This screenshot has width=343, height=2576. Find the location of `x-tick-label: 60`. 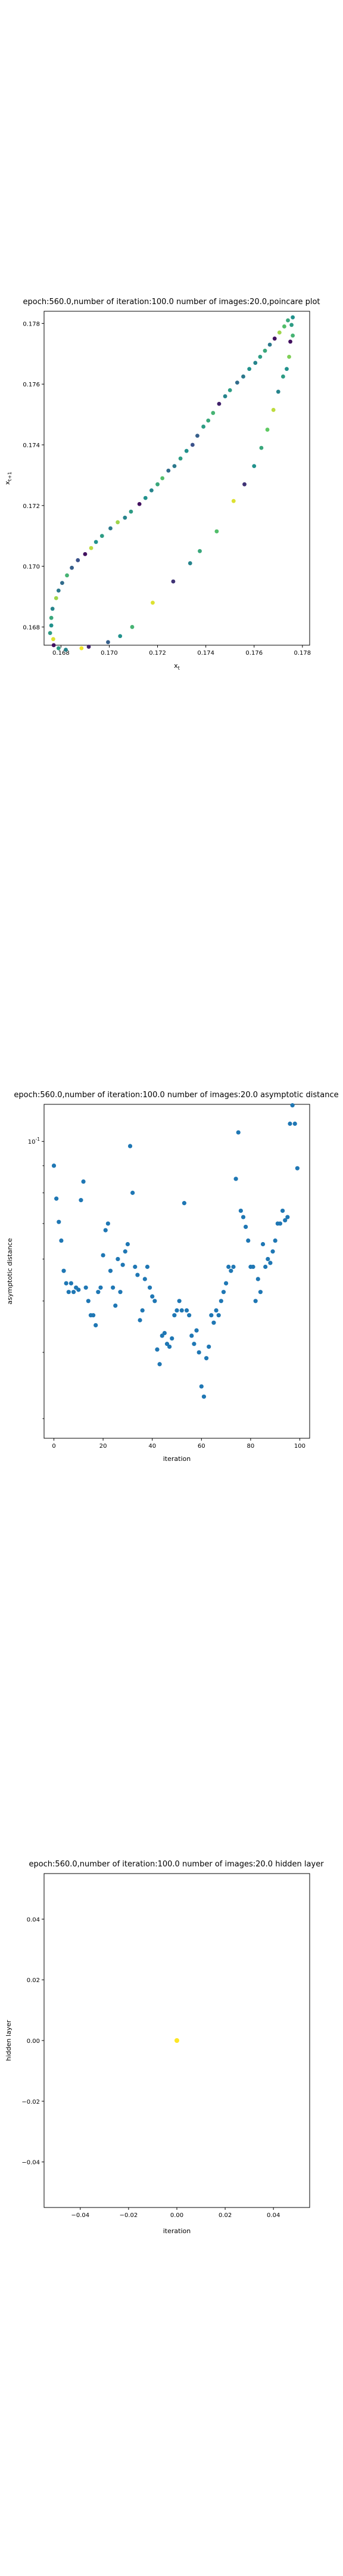

x-tick-label: 60 is located at coordinates (201, 1447).